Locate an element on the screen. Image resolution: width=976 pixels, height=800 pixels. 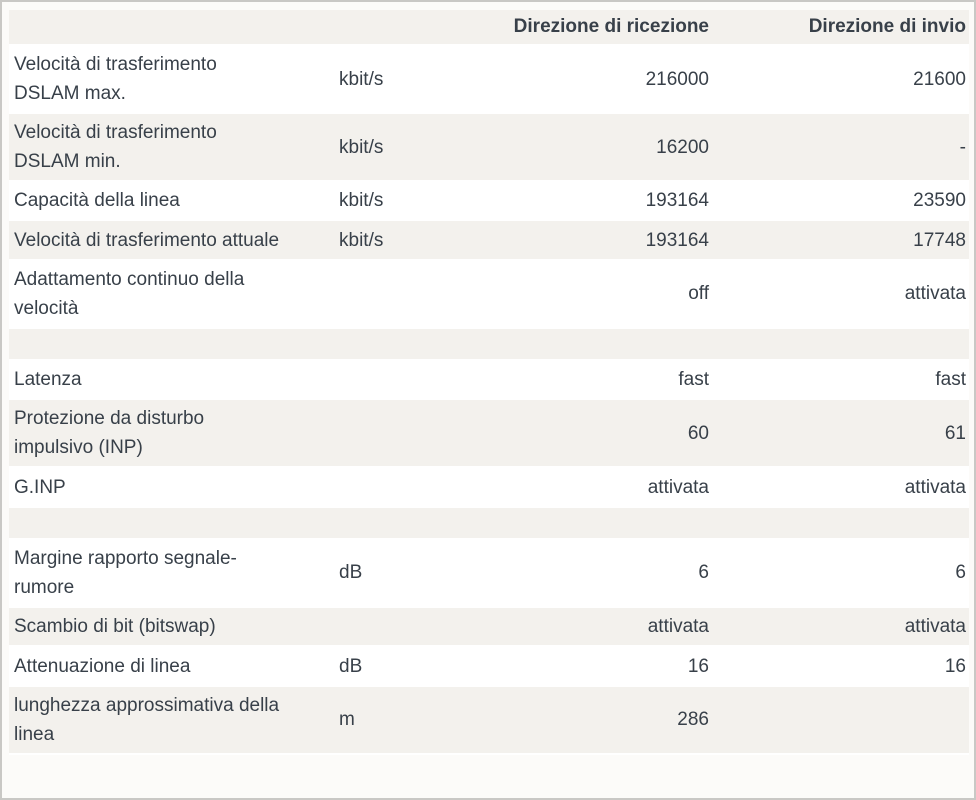
row-send-value: 16 is located at coordinates (840, 666).